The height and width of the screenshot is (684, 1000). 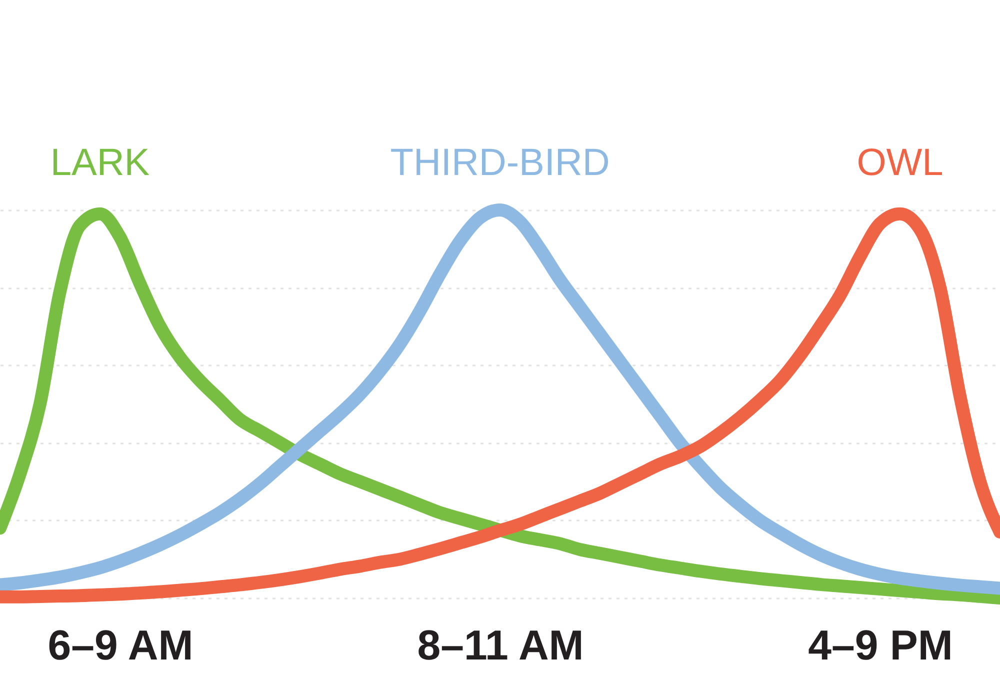 What do you see at coordinates (500, 163) in the screenshot?
I see `series-label: THIRD-BIRD` at bounding box center [500, 163].